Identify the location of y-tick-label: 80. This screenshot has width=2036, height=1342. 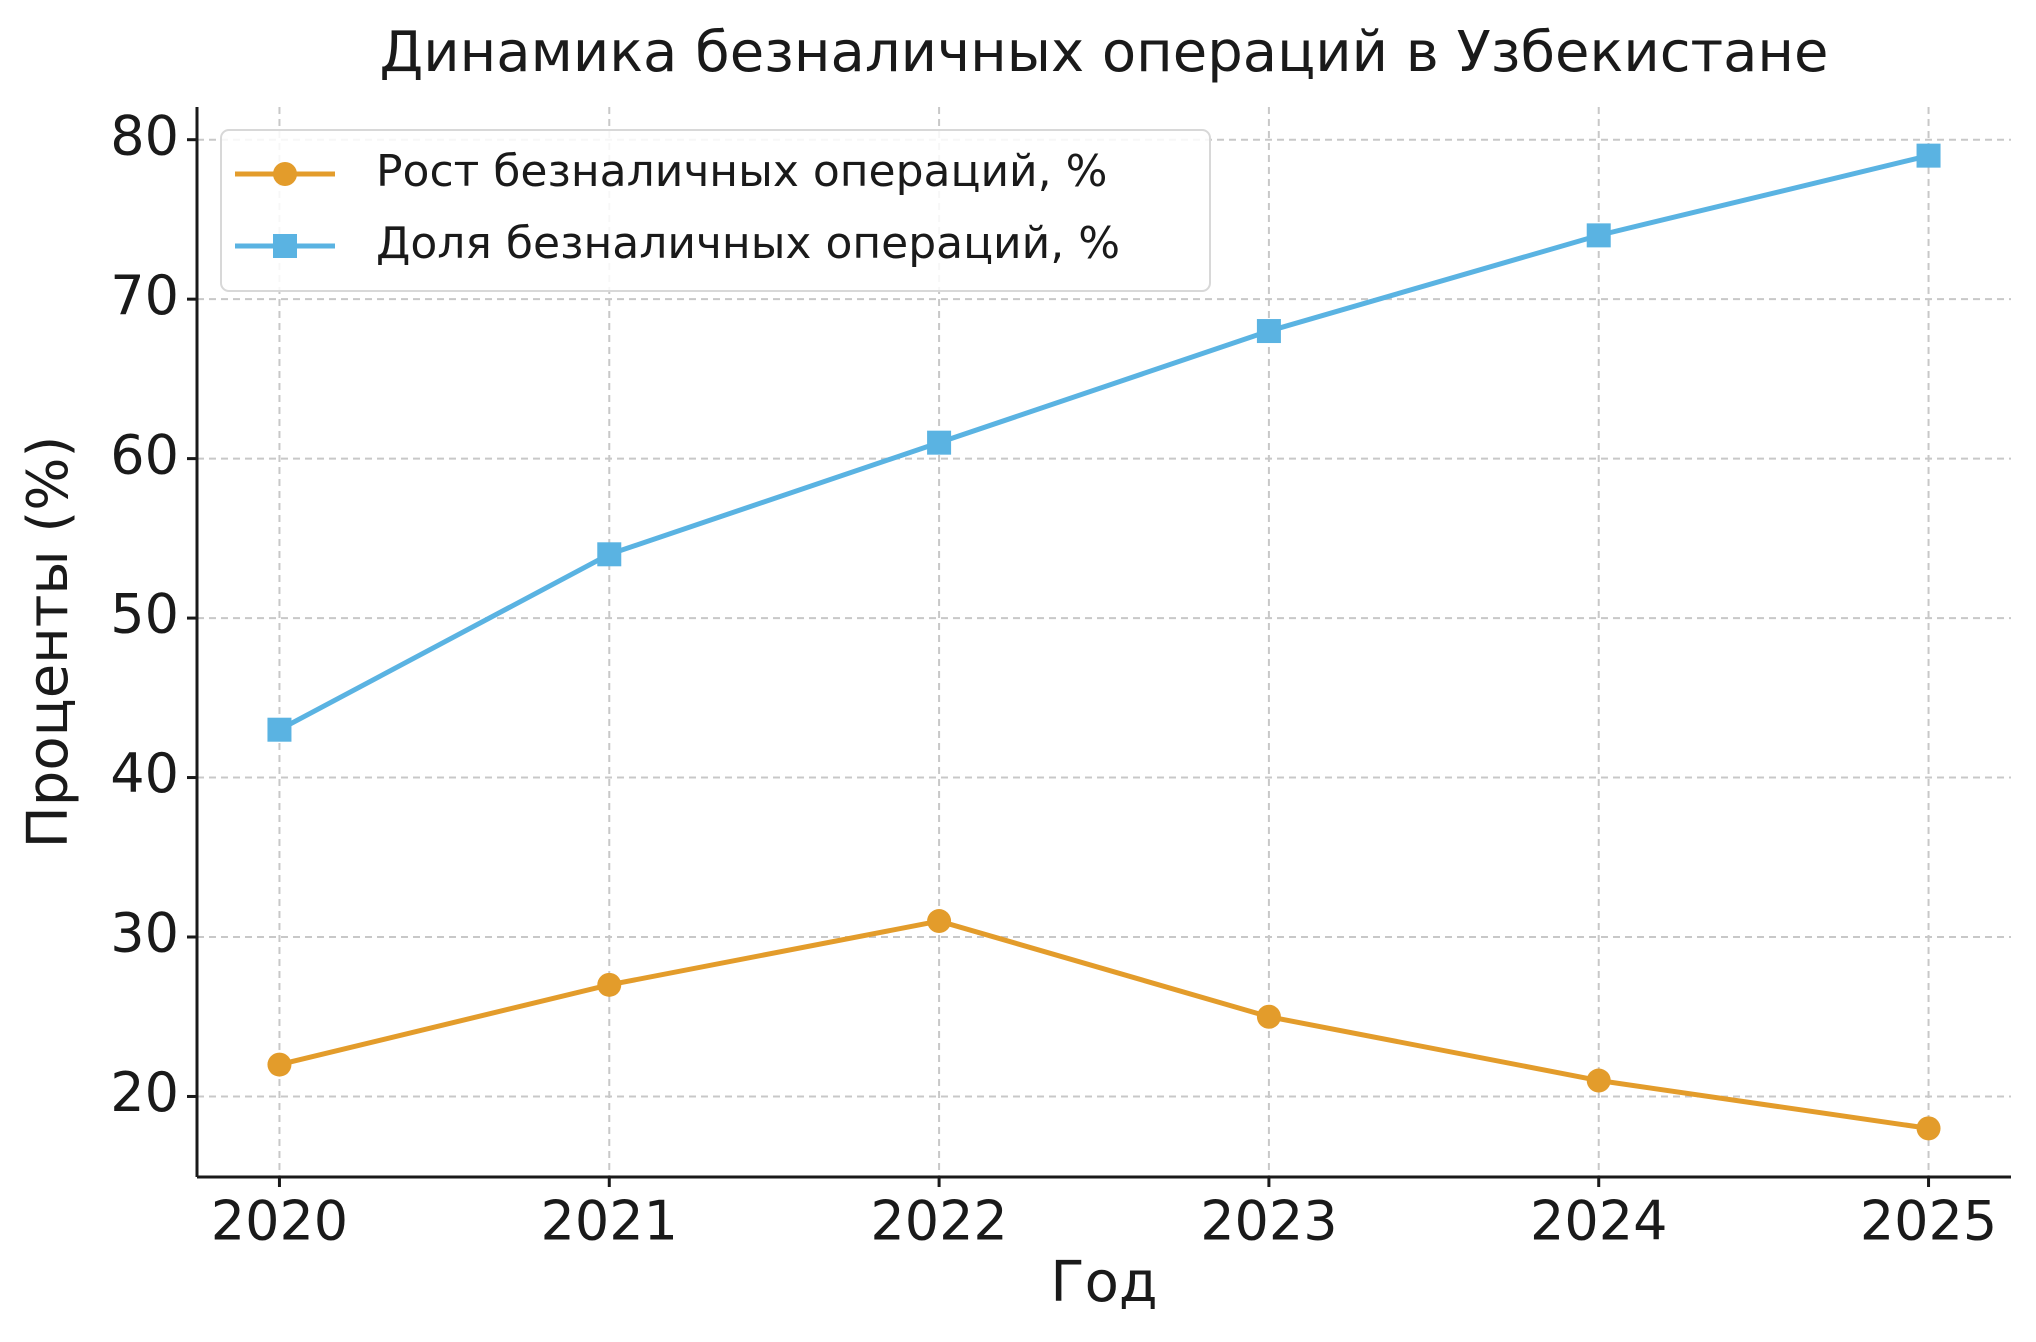
(144, 135).